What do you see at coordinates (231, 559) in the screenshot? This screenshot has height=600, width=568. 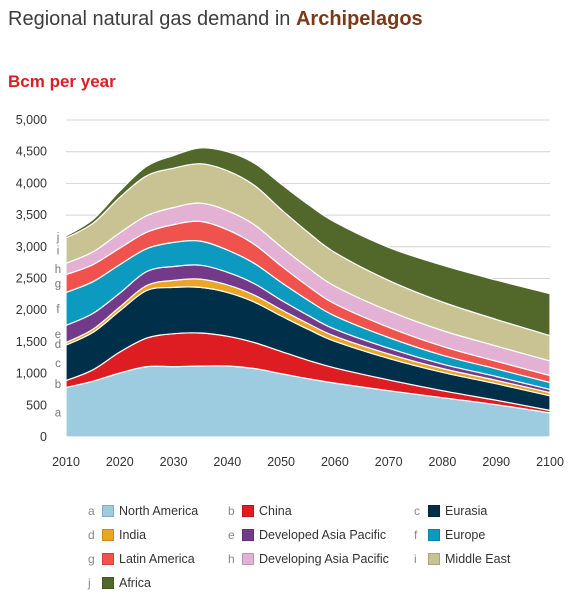 I see `legend-letter: h` at bounding box center [231, 559].